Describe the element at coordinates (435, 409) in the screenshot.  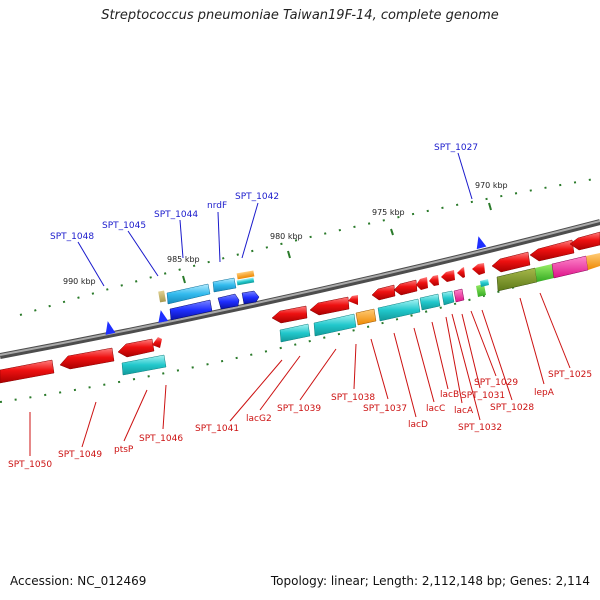
I see `label-lacC: lacC` at that location.